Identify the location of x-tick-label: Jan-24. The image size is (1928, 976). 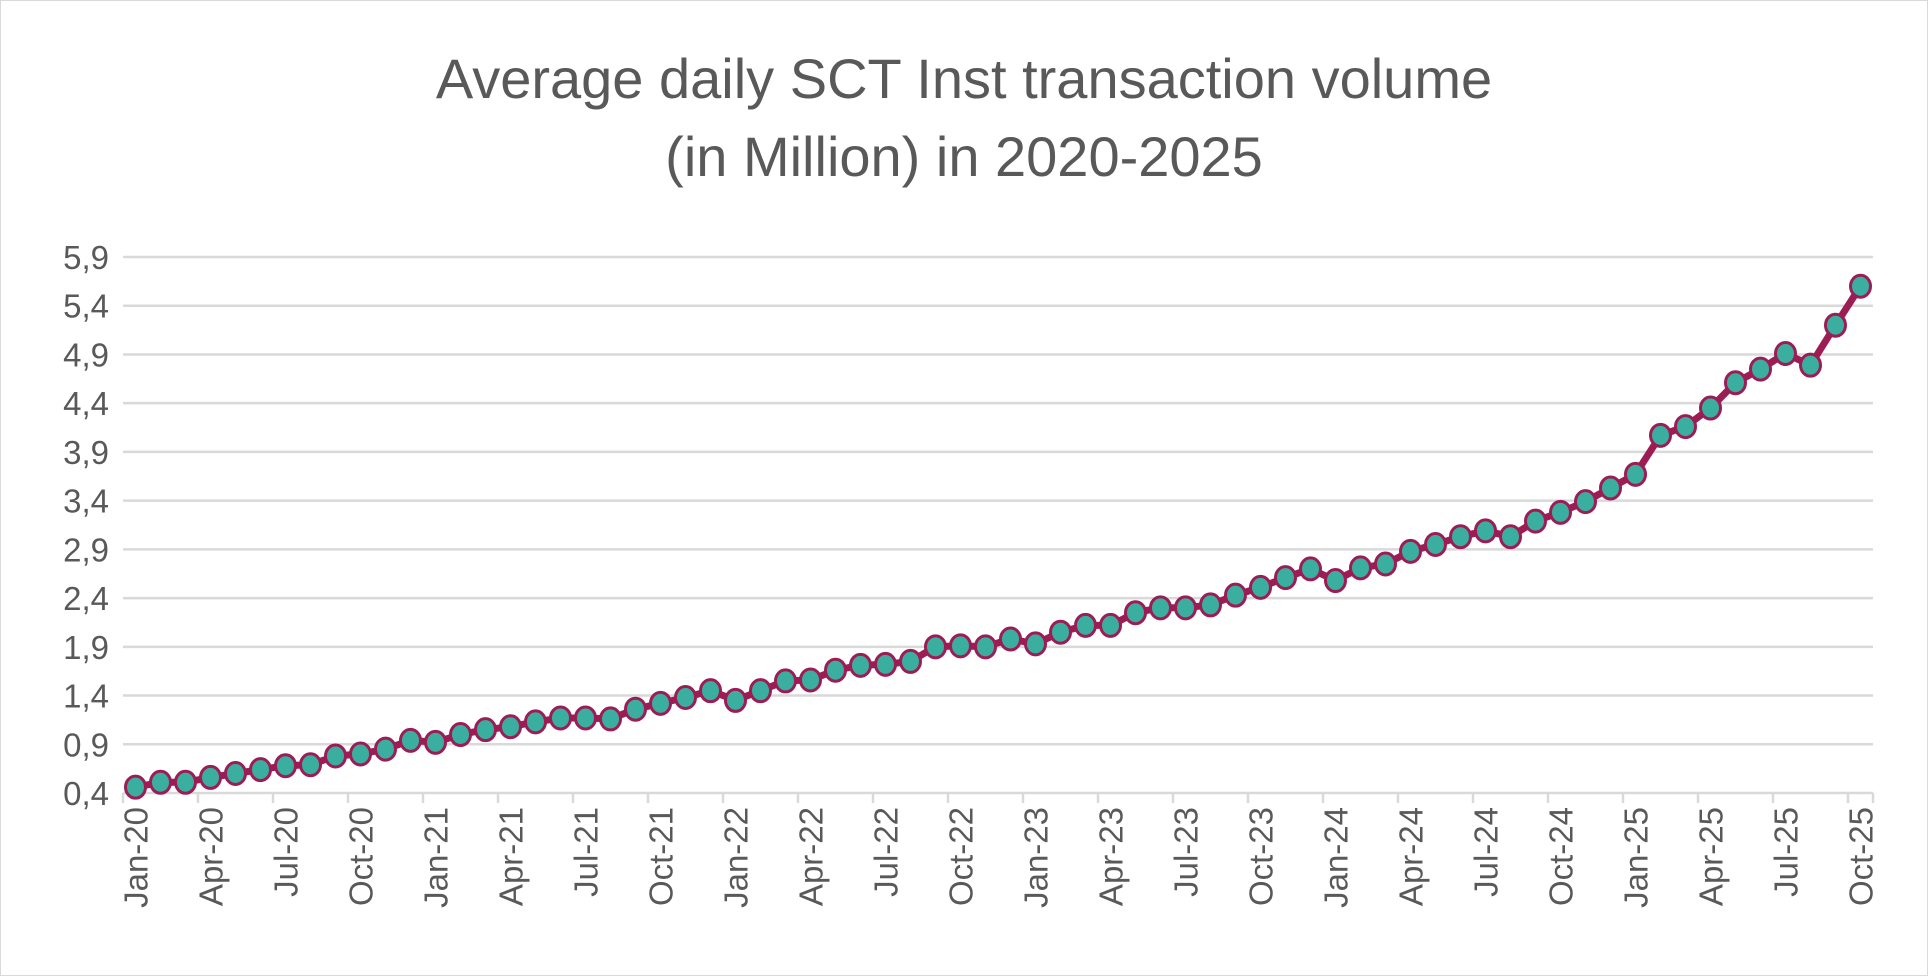
(1336, 857).